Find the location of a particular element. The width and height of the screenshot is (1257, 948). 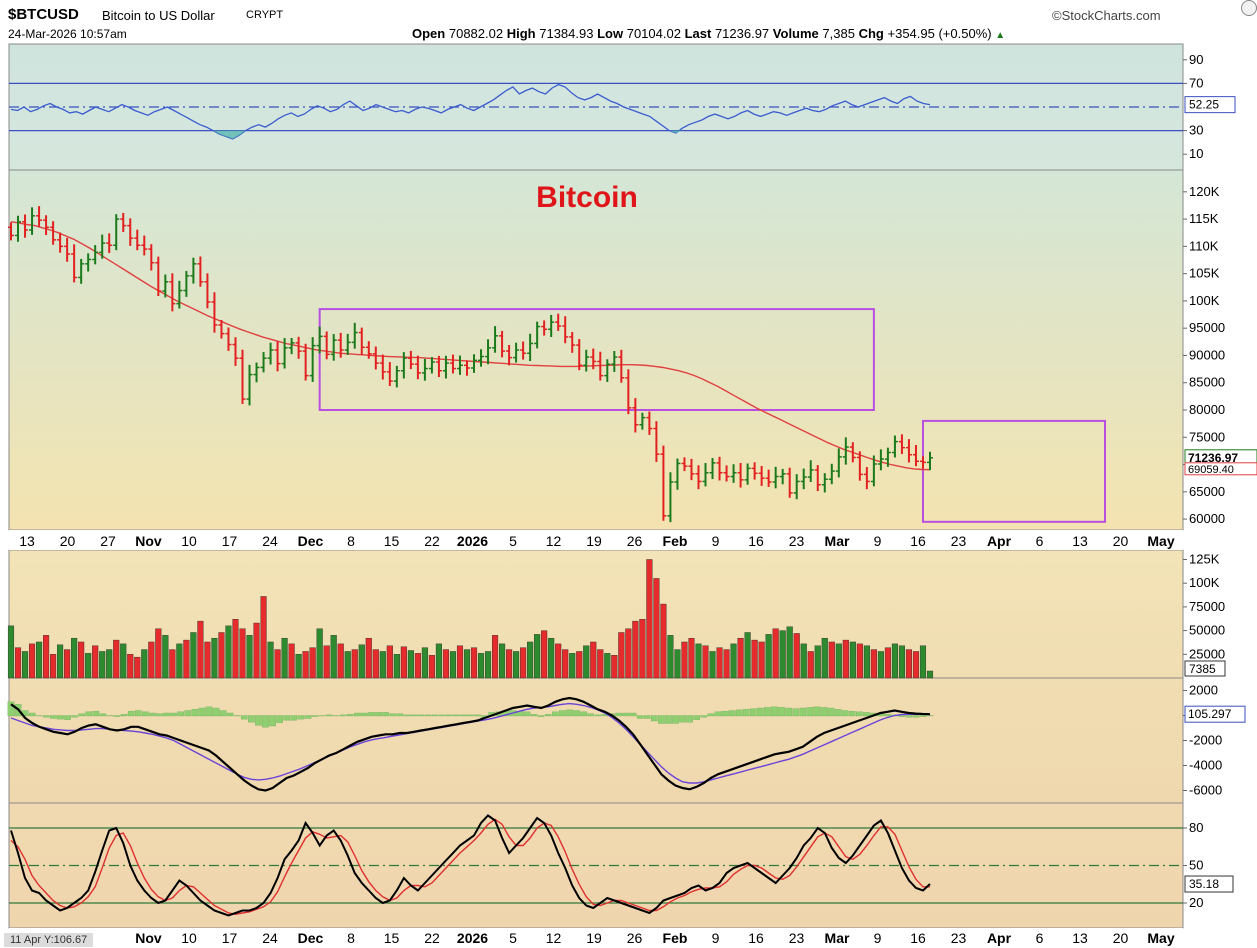

price-tick-label: 90000 is located at coordinates (1207, 354).